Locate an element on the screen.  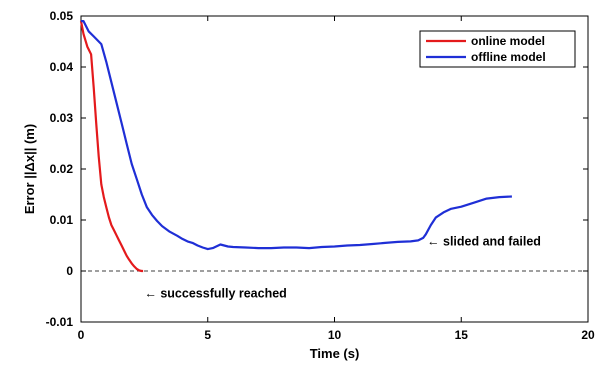
legend: online model offline model is located at coordinates (497, 49).